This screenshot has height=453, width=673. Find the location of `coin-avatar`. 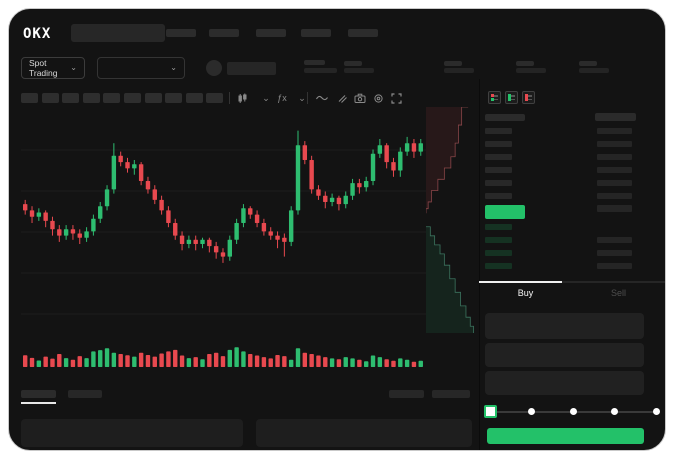

coin-avatar is located at coordinates (214, 68).